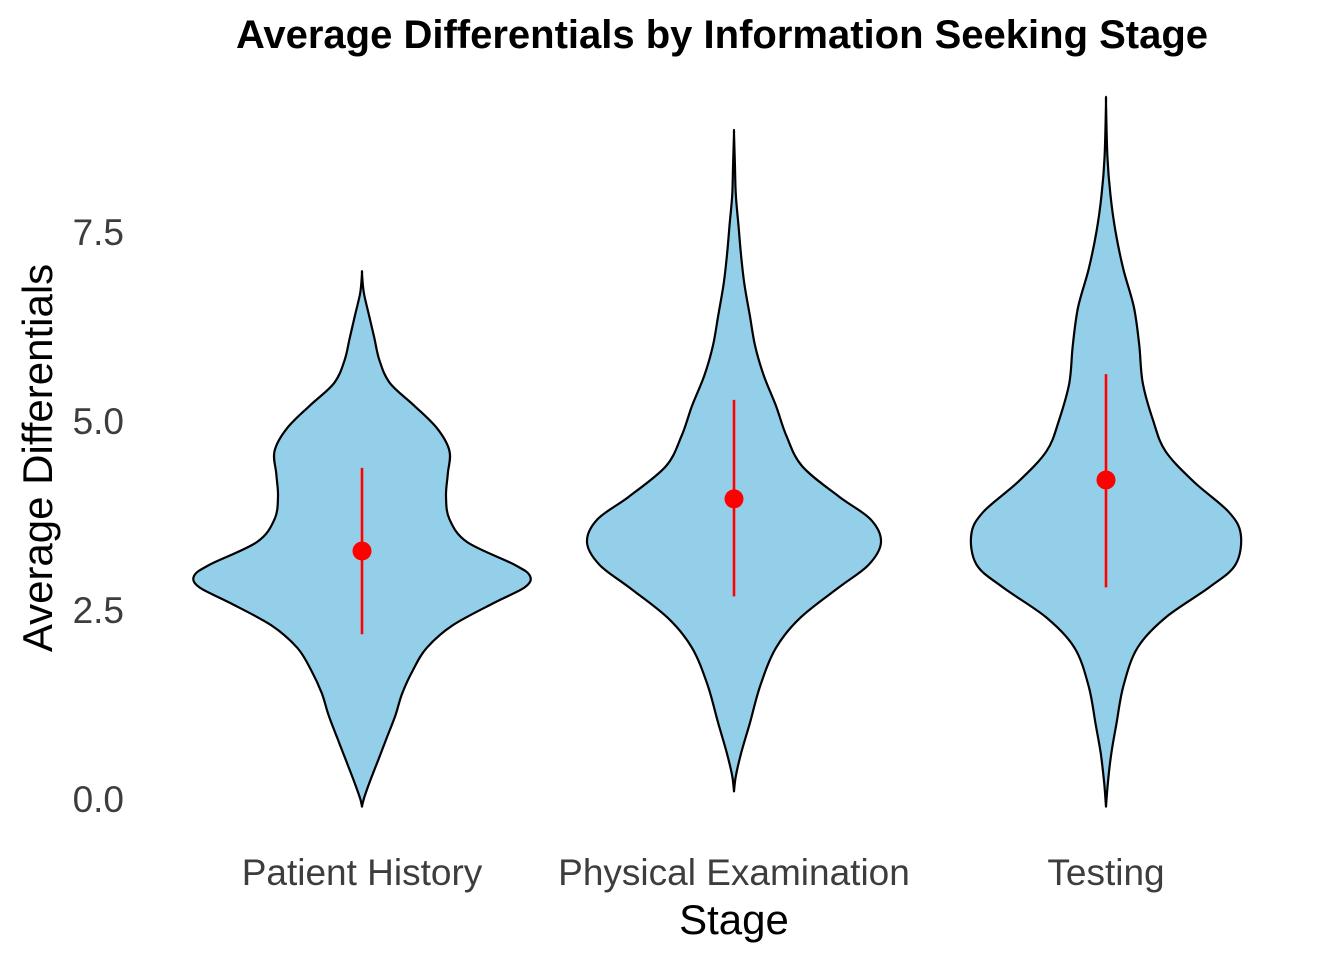 The image size is (1344, 960). What do you see at coordinates (98, 421) in the screenshot?
I see `y-tick-label: 5.0` at bounding box center [98, 421].